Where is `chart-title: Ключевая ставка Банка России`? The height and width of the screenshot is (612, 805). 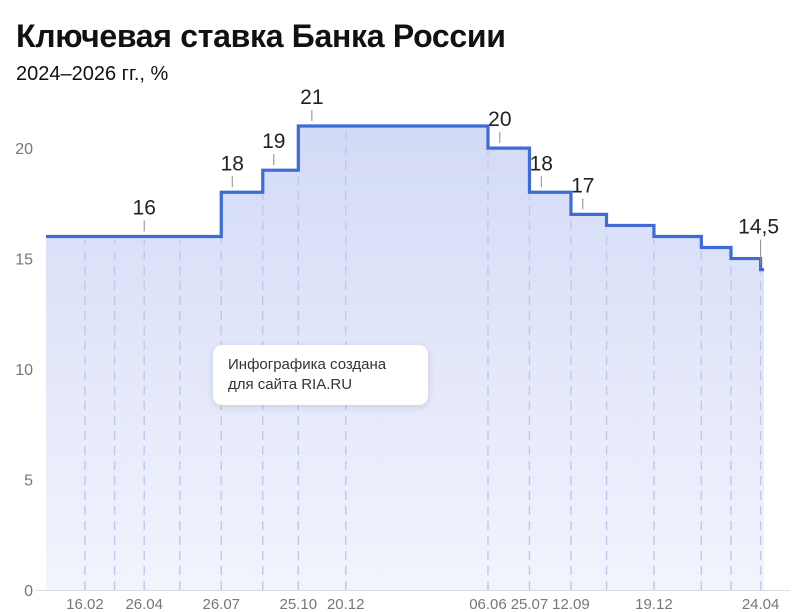 chart-title: Ключевая ставка Банка России is located at coordinates (261, 36).